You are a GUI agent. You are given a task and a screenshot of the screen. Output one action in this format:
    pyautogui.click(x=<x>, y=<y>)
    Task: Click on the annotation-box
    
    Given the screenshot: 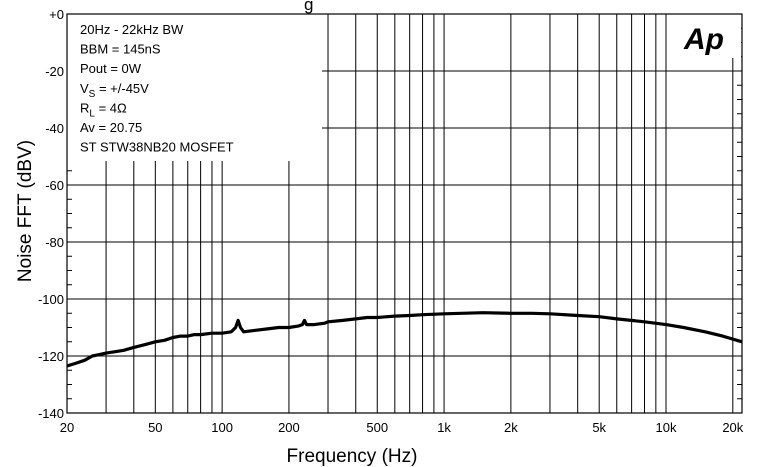 What is the action you would take?
    pyautogui.click(x=194, y=87)
    